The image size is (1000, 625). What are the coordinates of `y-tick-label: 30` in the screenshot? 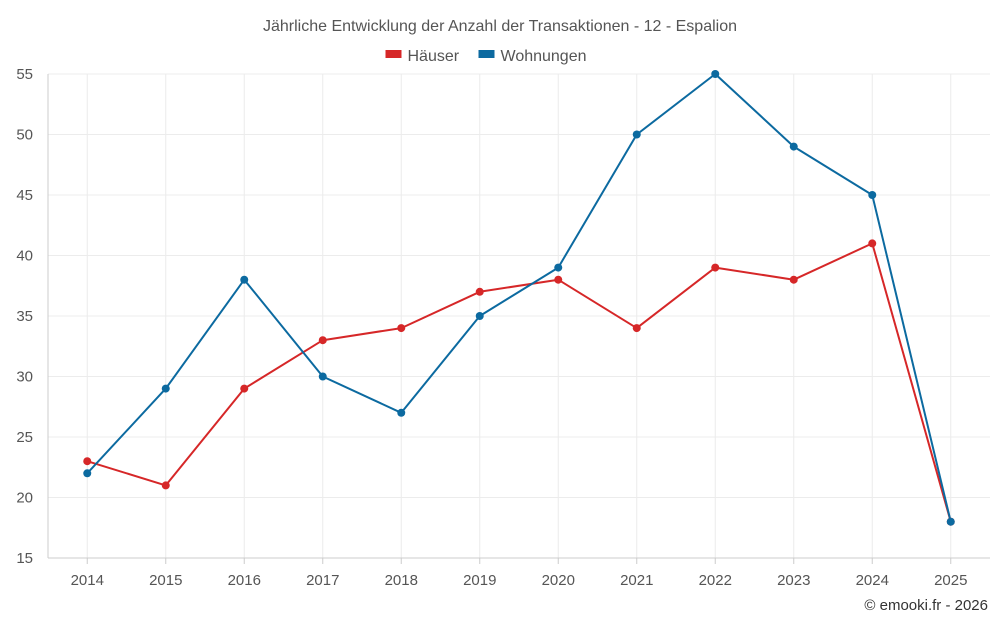 It's located at (24, 377).